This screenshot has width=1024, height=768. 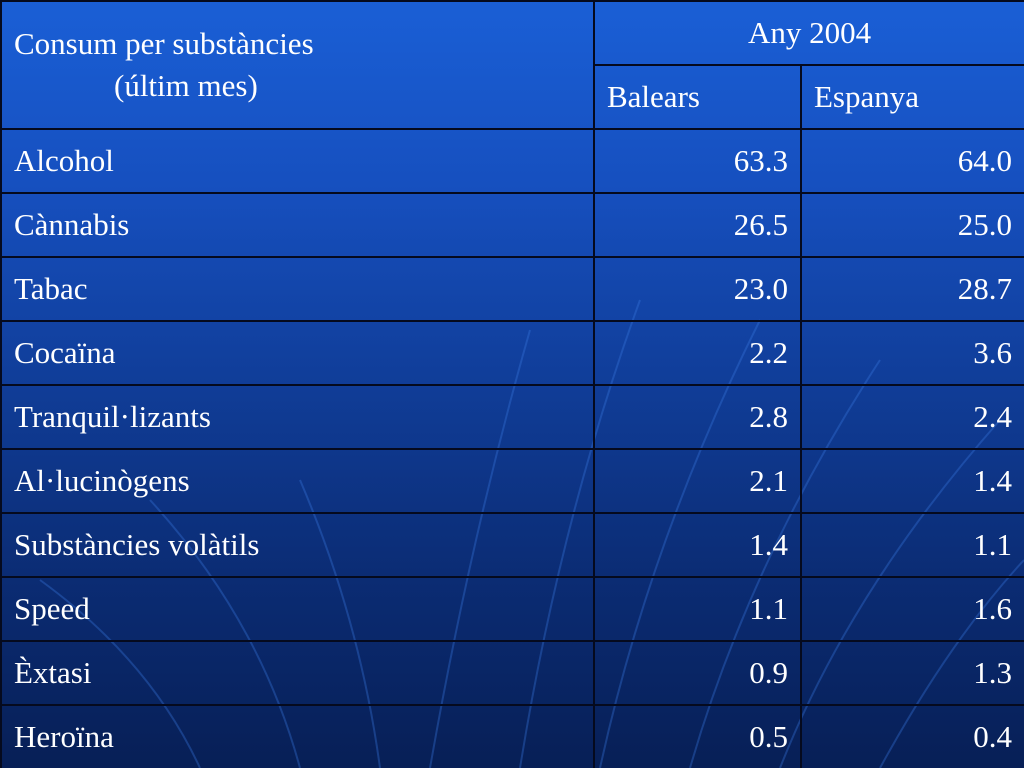 I want to click on value-espanya: 0.4, so click(x=911, y=736).